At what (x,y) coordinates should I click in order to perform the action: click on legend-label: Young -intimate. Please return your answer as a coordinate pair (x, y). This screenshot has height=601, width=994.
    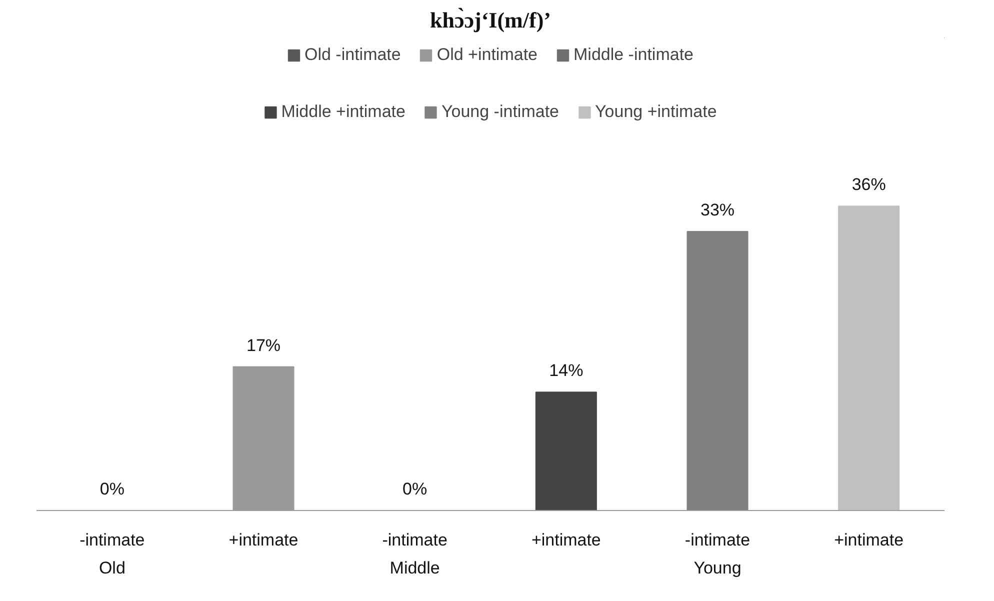
    Looking at the image, I should click on (500, 112).